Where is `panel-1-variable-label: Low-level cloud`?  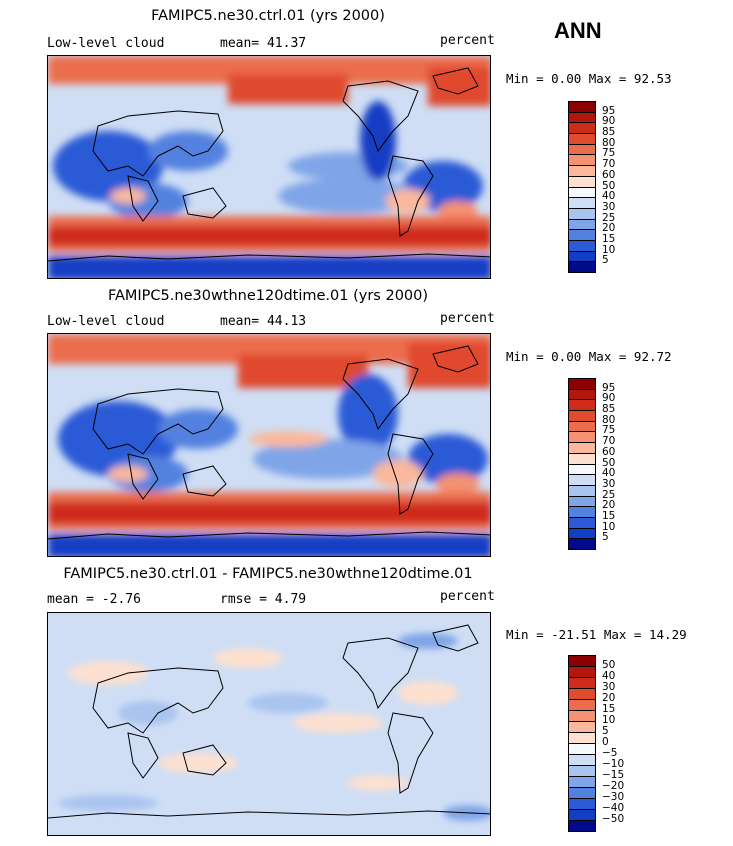 panel-1-variable-label: Low-level cloud is located at coordinates (106, 43).